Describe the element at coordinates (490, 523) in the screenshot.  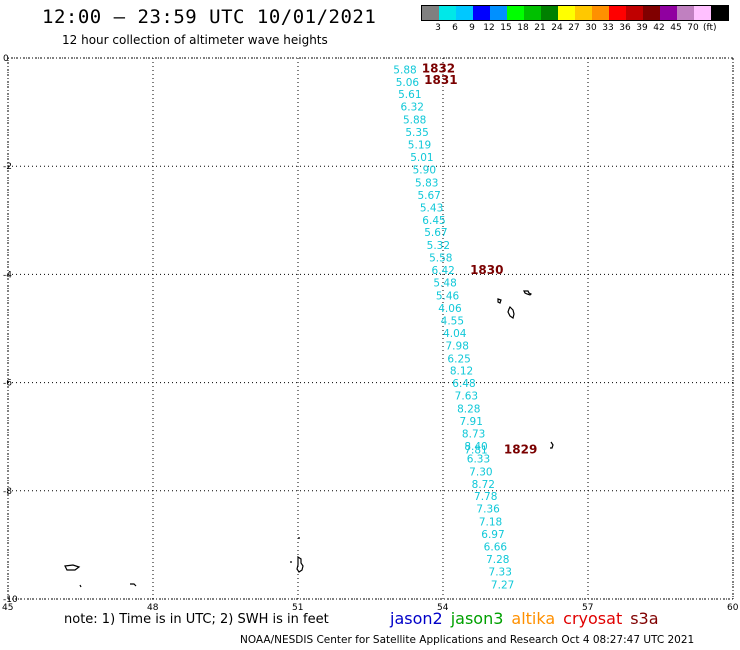
I see `swh-reading: 7.18` at that location.